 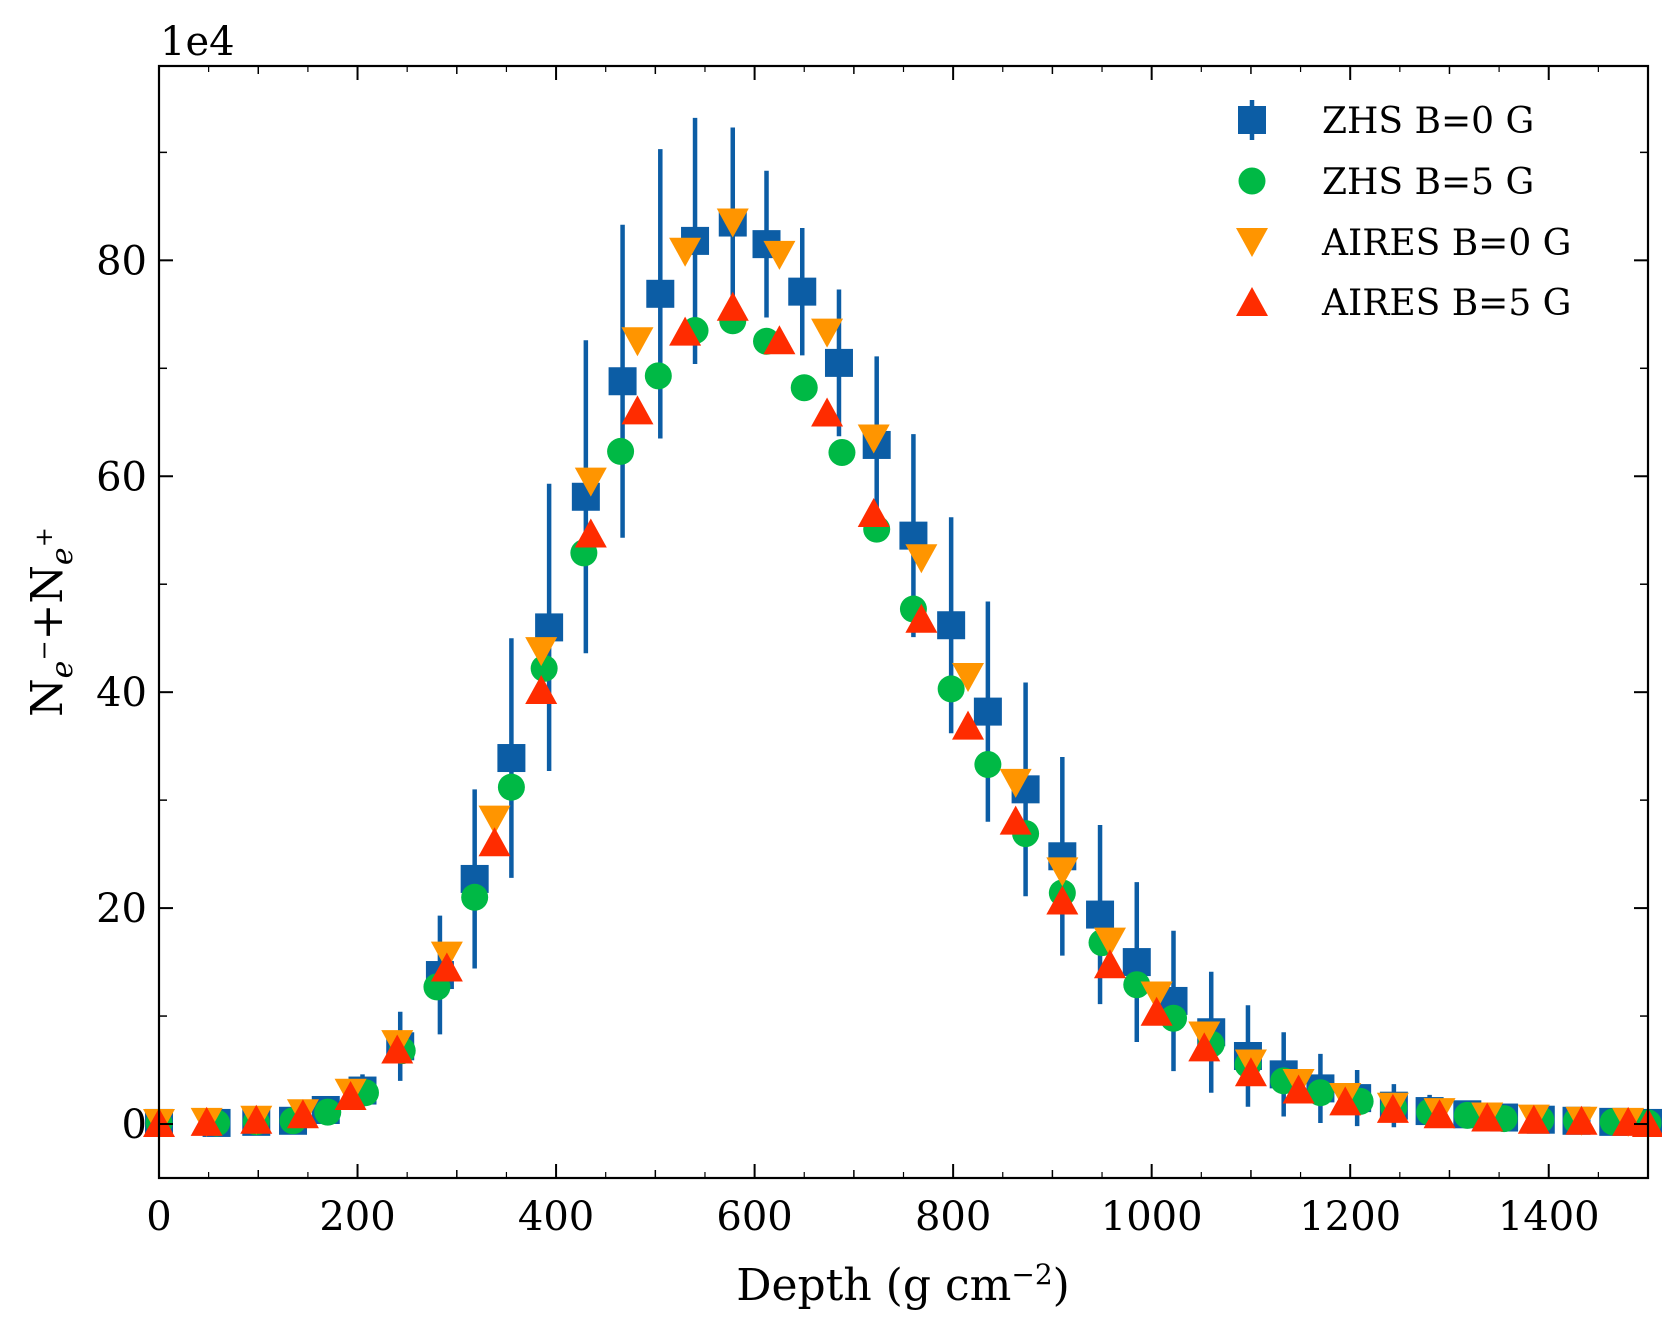 I want to click on y-label-sup1: −, so click(x=44, y=650).